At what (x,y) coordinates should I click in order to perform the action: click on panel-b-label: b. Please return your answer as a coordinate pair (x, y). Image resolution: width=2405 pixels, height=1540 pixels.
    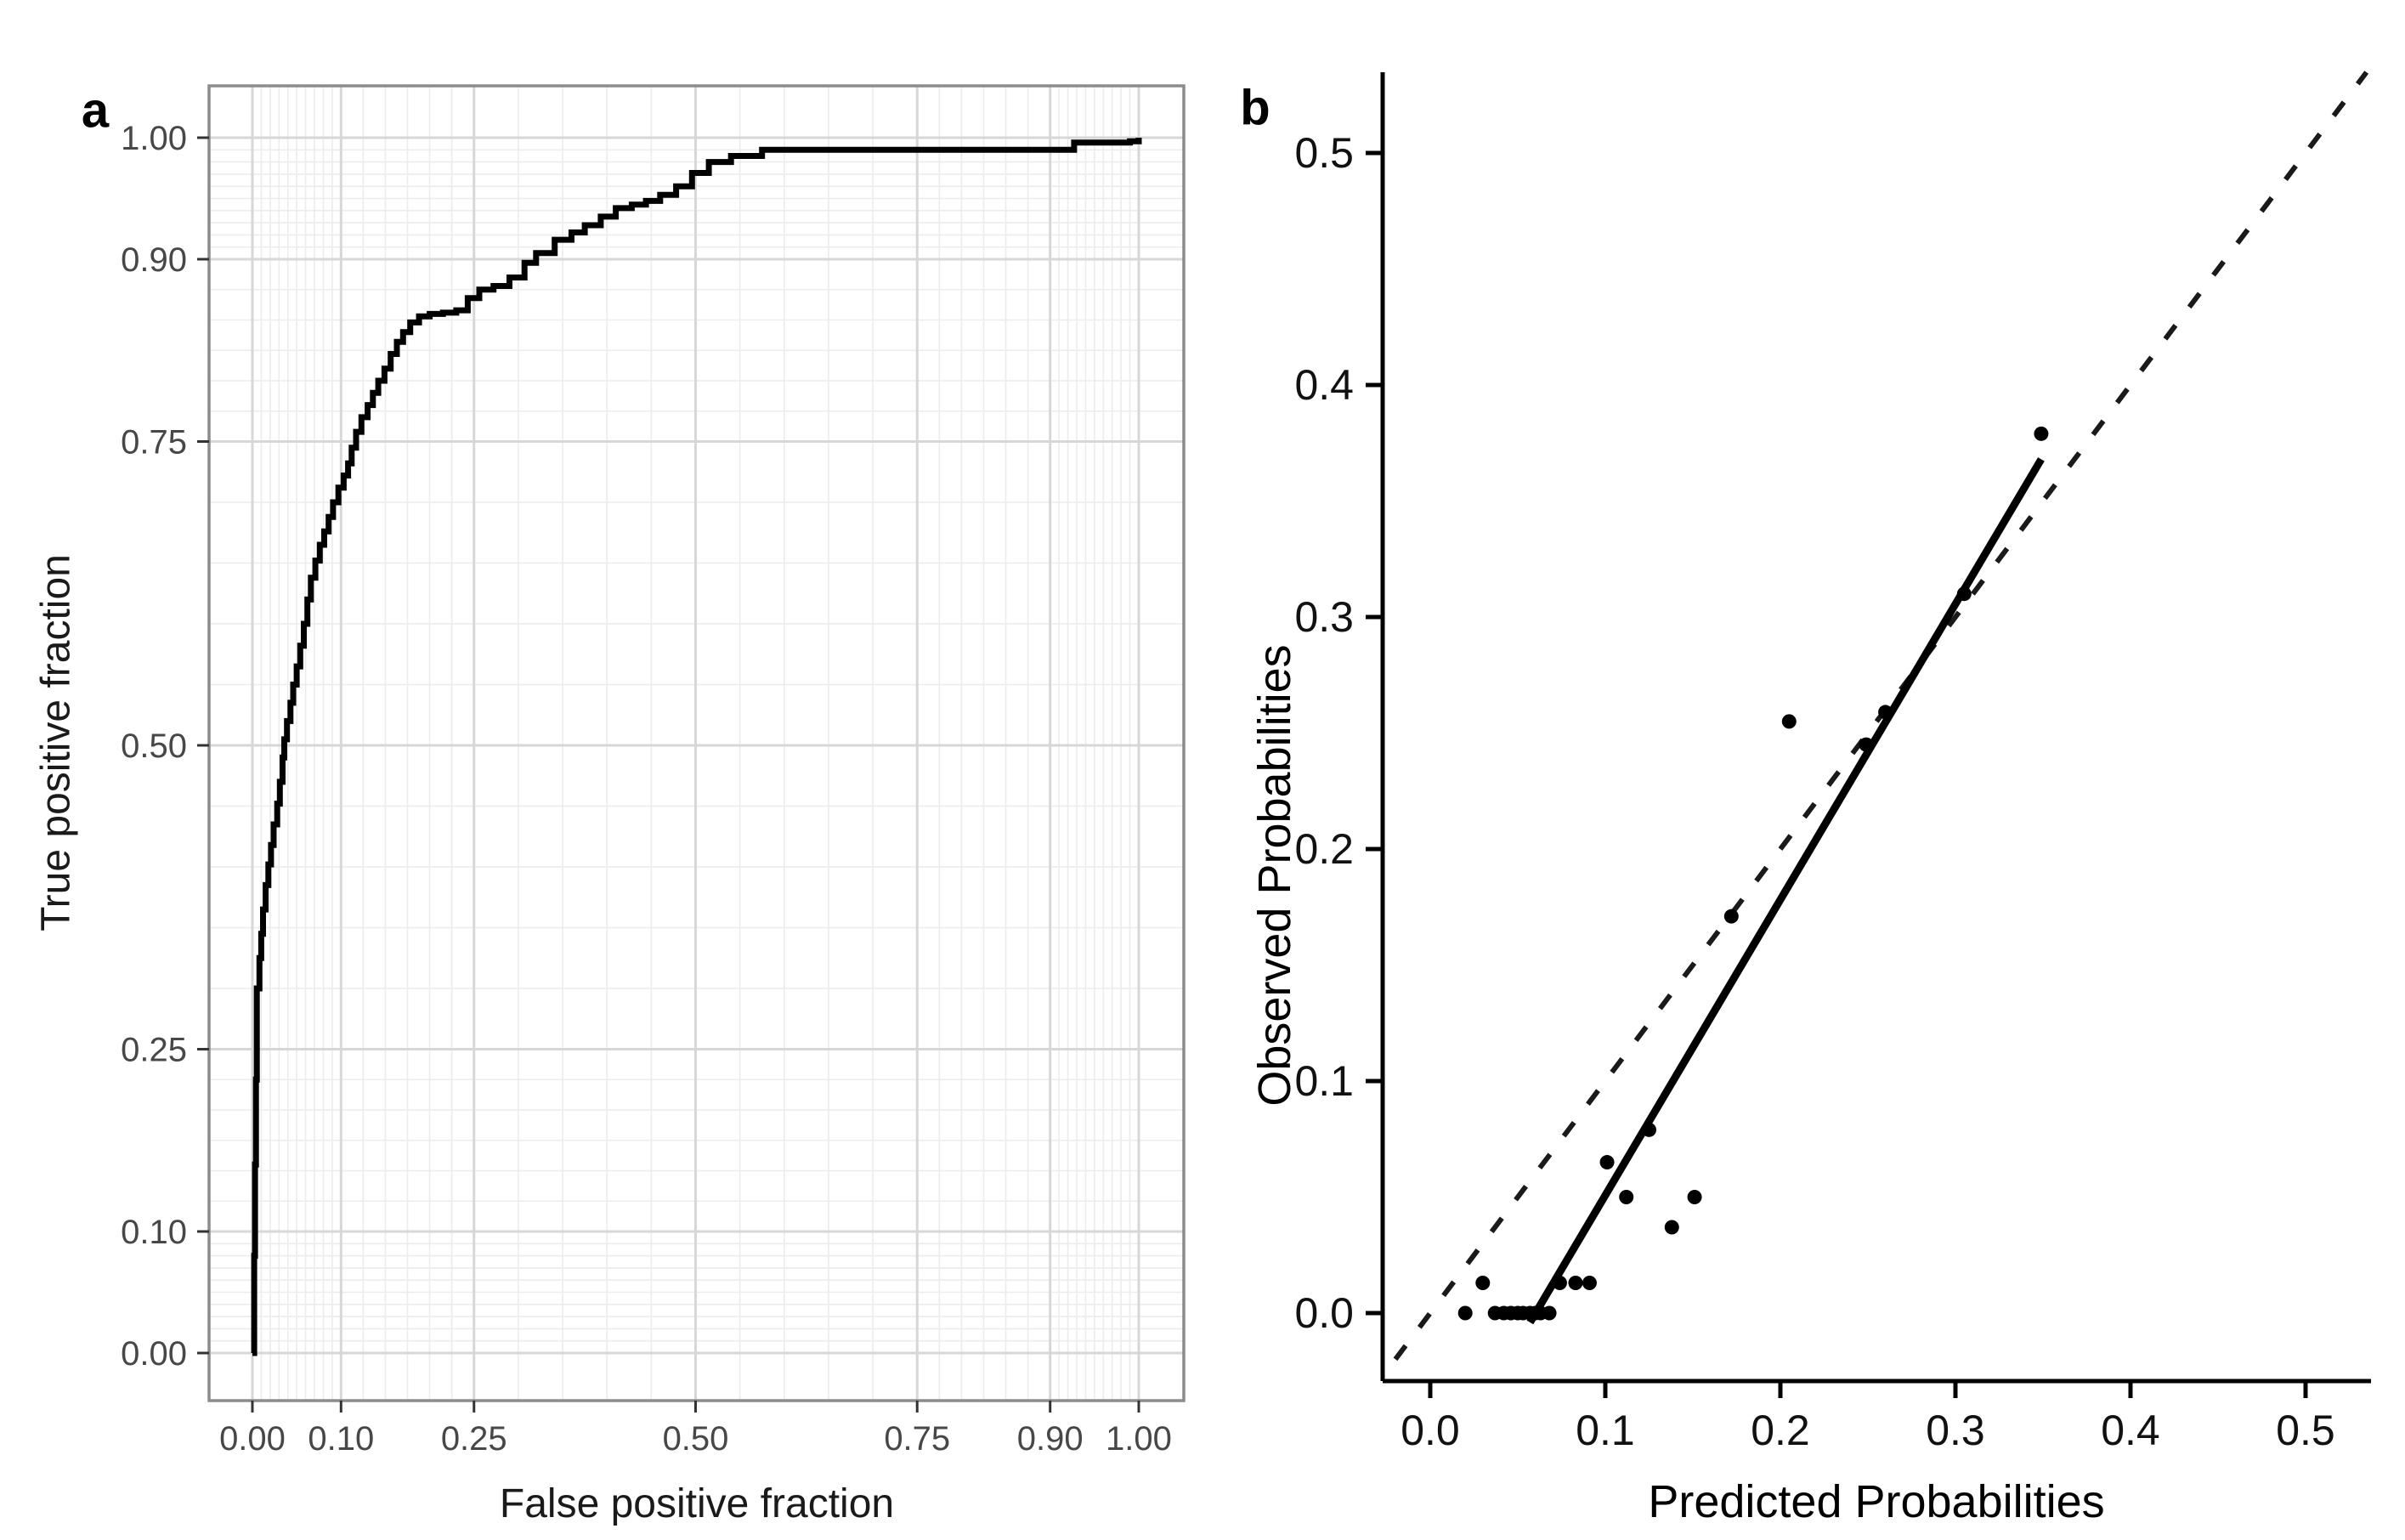
    Looking at the image, I should click on (1255, 108).